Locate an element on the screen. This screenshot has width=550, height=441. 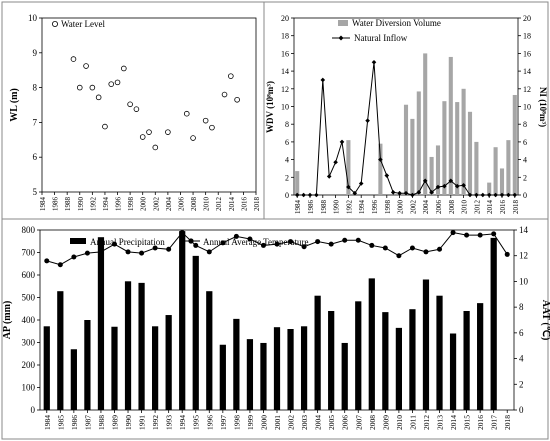
p3-x-tick-label: 1991 is located at coordinates (142, 422).